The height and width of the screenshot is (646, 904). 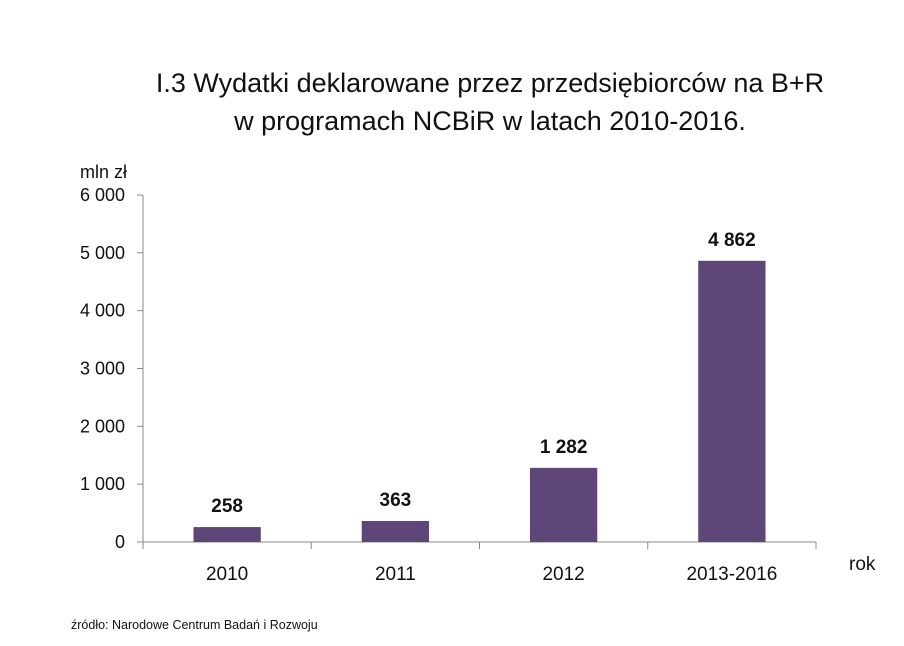 What do you see at coordinates (490, 121) in the screenshot?
I see `chart-title-line-2: w programach NCBiR w latach 2010-2016.` at bounding box center [490, 121].